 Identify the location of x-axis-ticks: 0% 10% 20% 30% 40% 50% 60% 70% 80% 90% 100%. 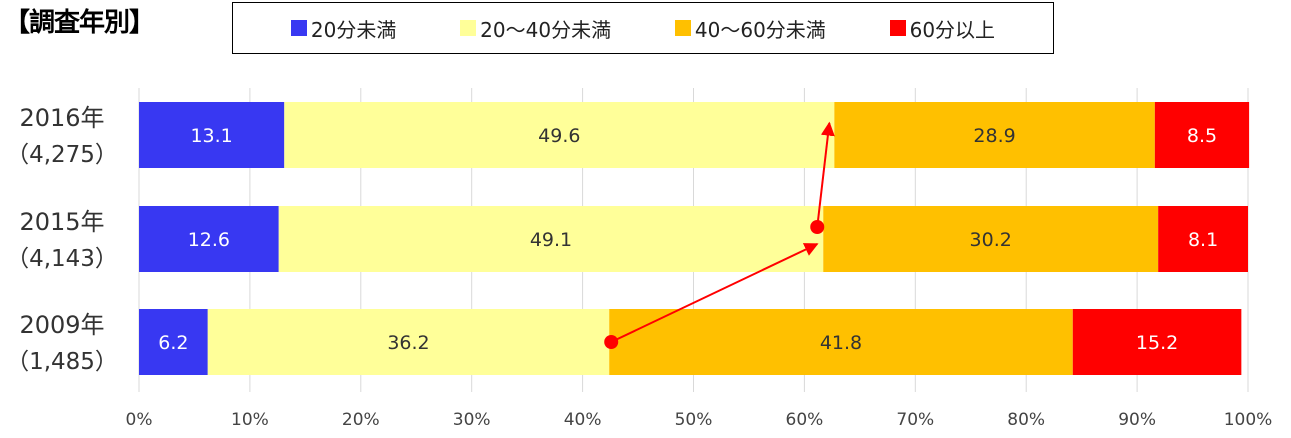
(699, 420).